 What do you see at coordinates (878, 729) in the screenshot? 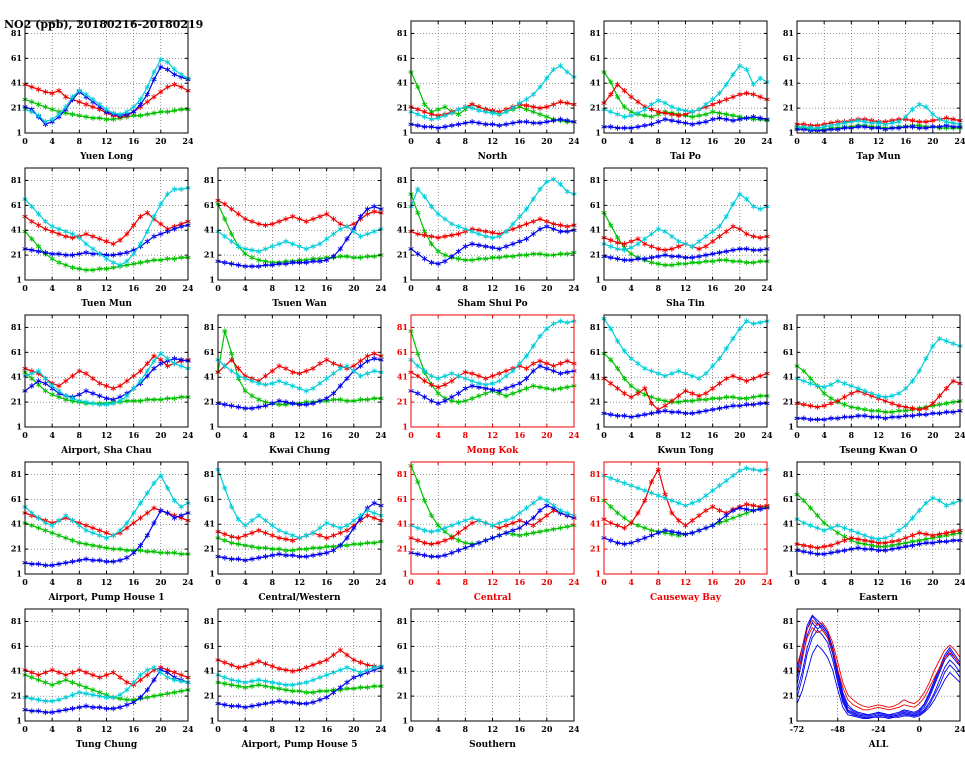
I see `x-tick-label: -24` at bounding box center [878, 729].